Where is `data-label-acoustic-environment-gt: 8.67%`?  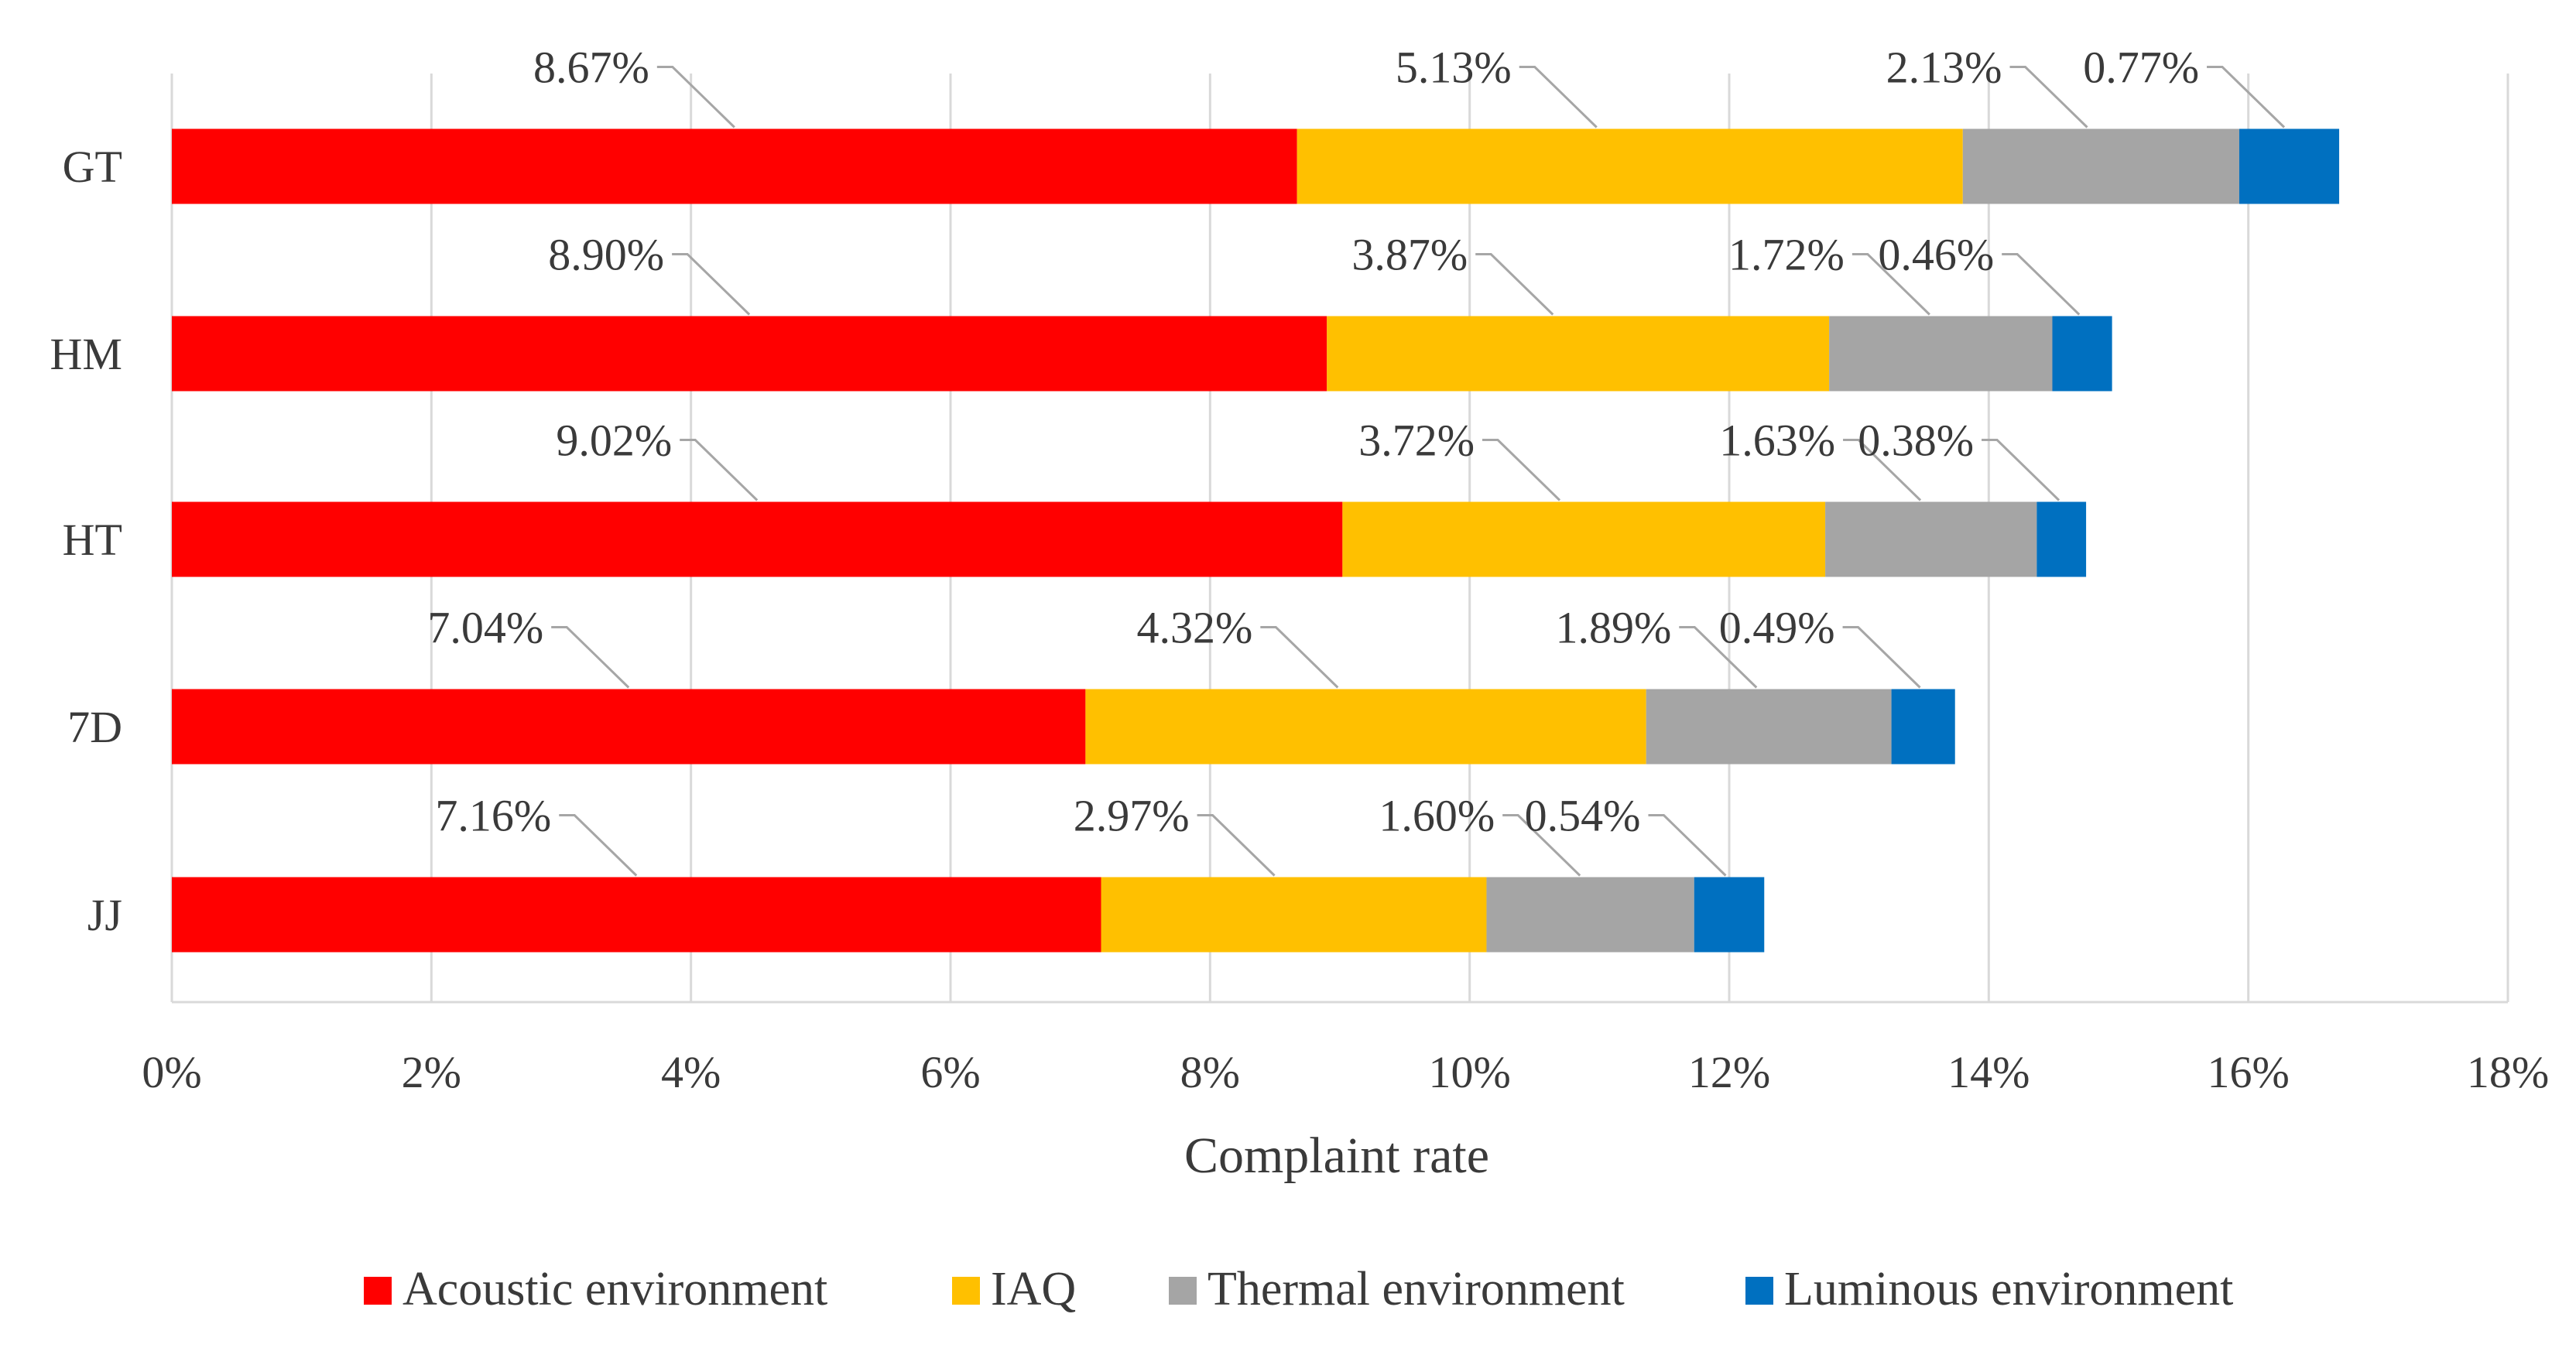 data-label-acoustic-environment-gt: 8.67% is located at coordinates (591, 68).